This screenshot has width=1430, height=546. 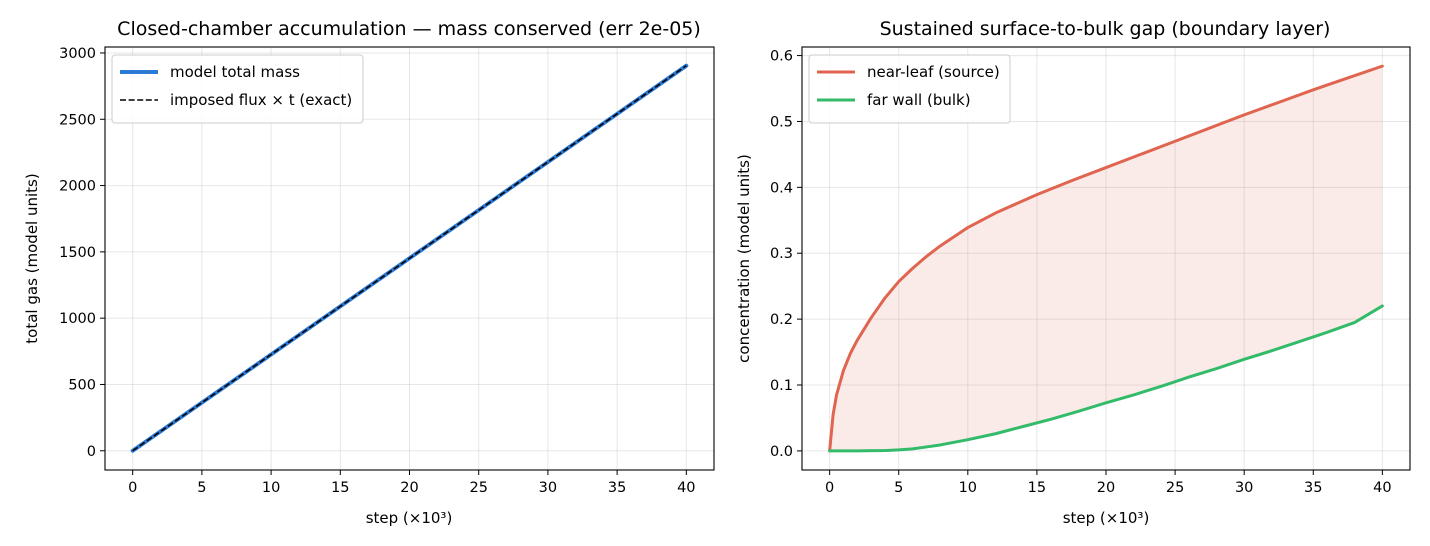 What do you see at coordinates (781, 320) in the screenshot?
I see `concentration-chart-y-tick-label: 0.2` at bounding box center [781, 320].